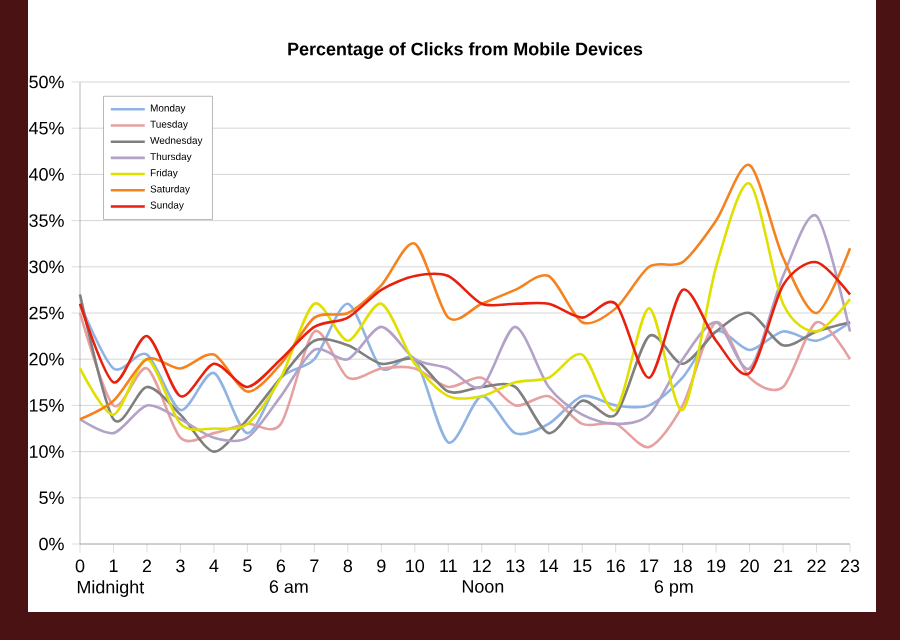 Image resolution: width=900 pixels, height=640 pixels. What do you see at coordinates (415, 566) in the screenshot?
I see `x-tick-label: 10` at bounding box center [415, 566].